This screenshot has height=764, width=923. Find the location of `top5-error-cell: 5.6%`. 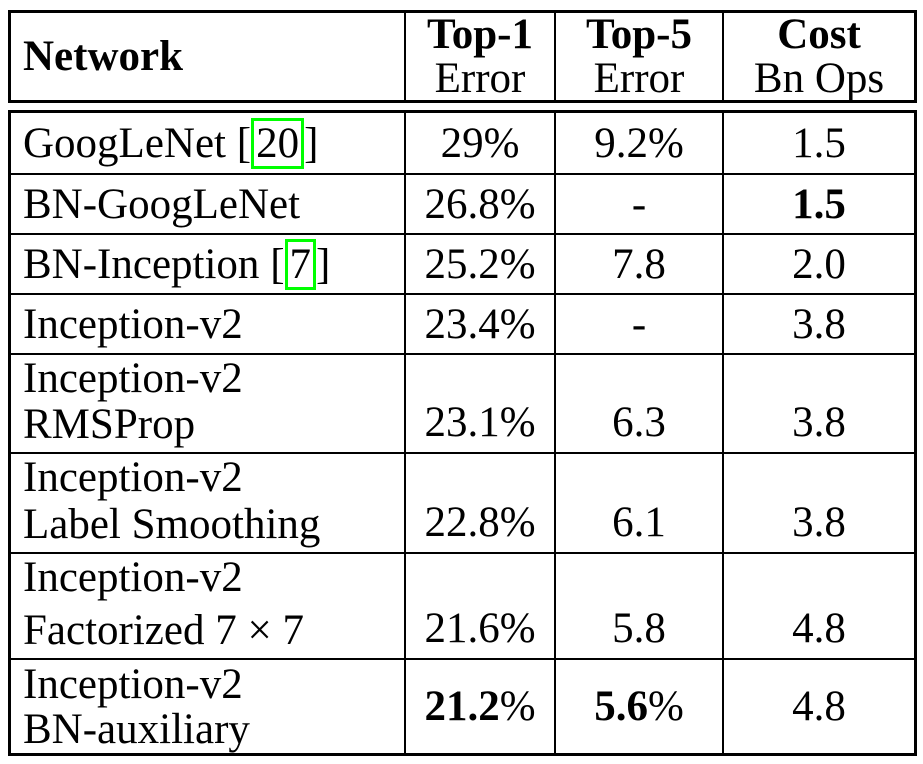

top5-error-cell: 5.6% is located at coordinates (638, 705).